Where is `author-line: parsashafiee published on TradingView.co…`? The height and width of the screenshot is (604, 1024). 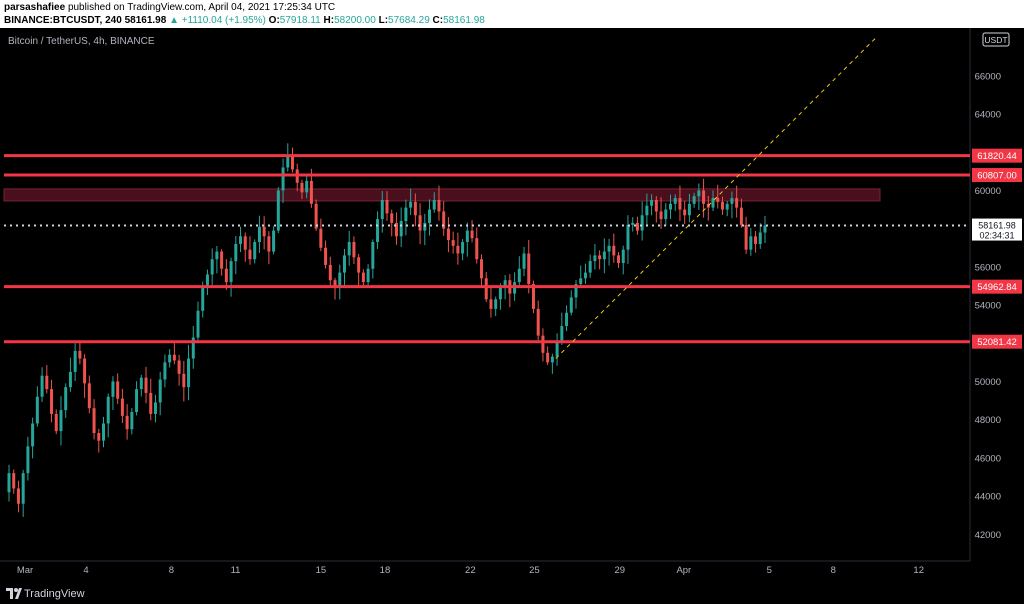
author-line: parsashafiee published on TradingView.co… is located at coordinates (169, 7).